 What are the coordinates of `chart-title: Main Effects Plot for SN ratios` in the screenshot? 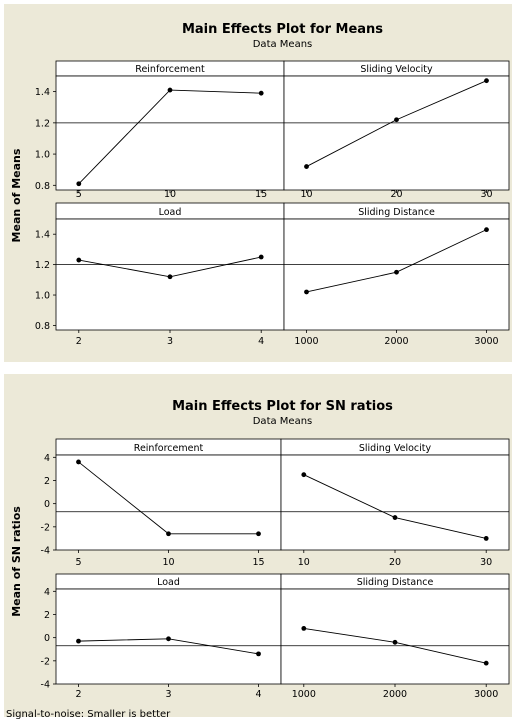 It's located at (282, 406).